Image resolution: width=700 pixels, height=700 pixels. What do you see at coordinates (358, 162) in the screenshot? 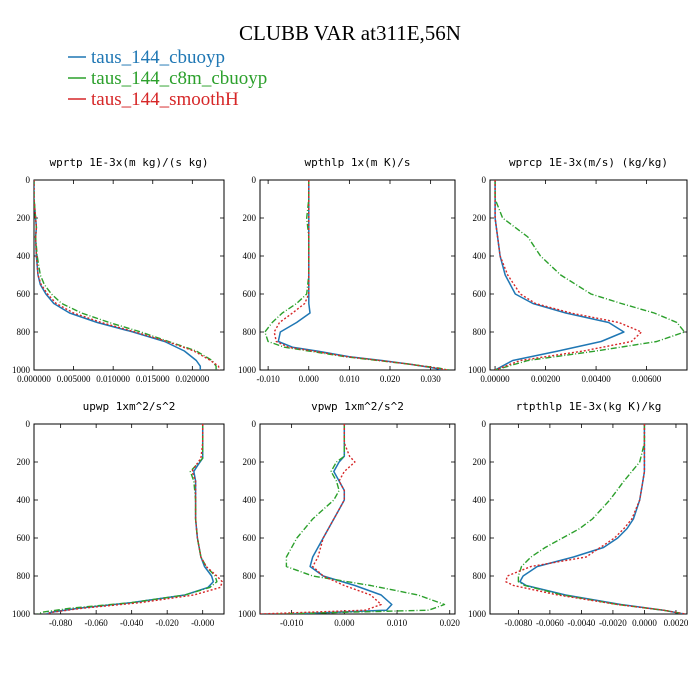
I see `panel-title: wpthlp 1x(m K)/s` at bounding box center [358, 162].